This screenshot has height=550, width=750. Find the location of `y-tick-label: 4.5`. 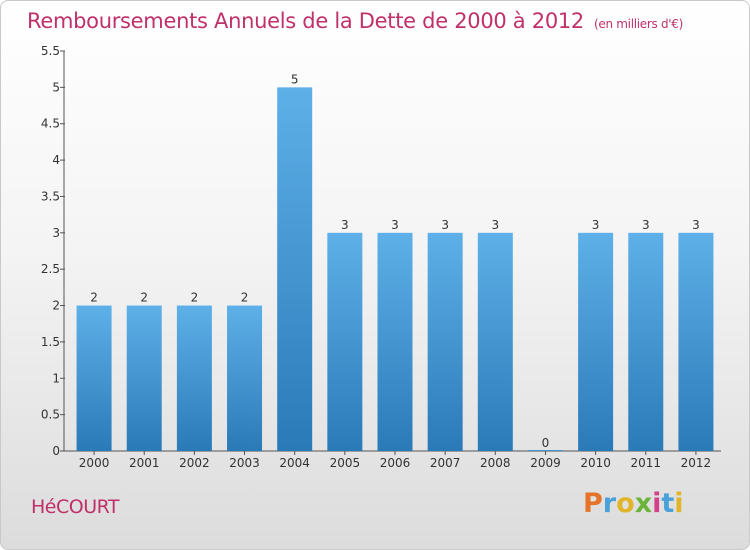

y-tick-label: 4.5 is located at coordinates (50, 124).